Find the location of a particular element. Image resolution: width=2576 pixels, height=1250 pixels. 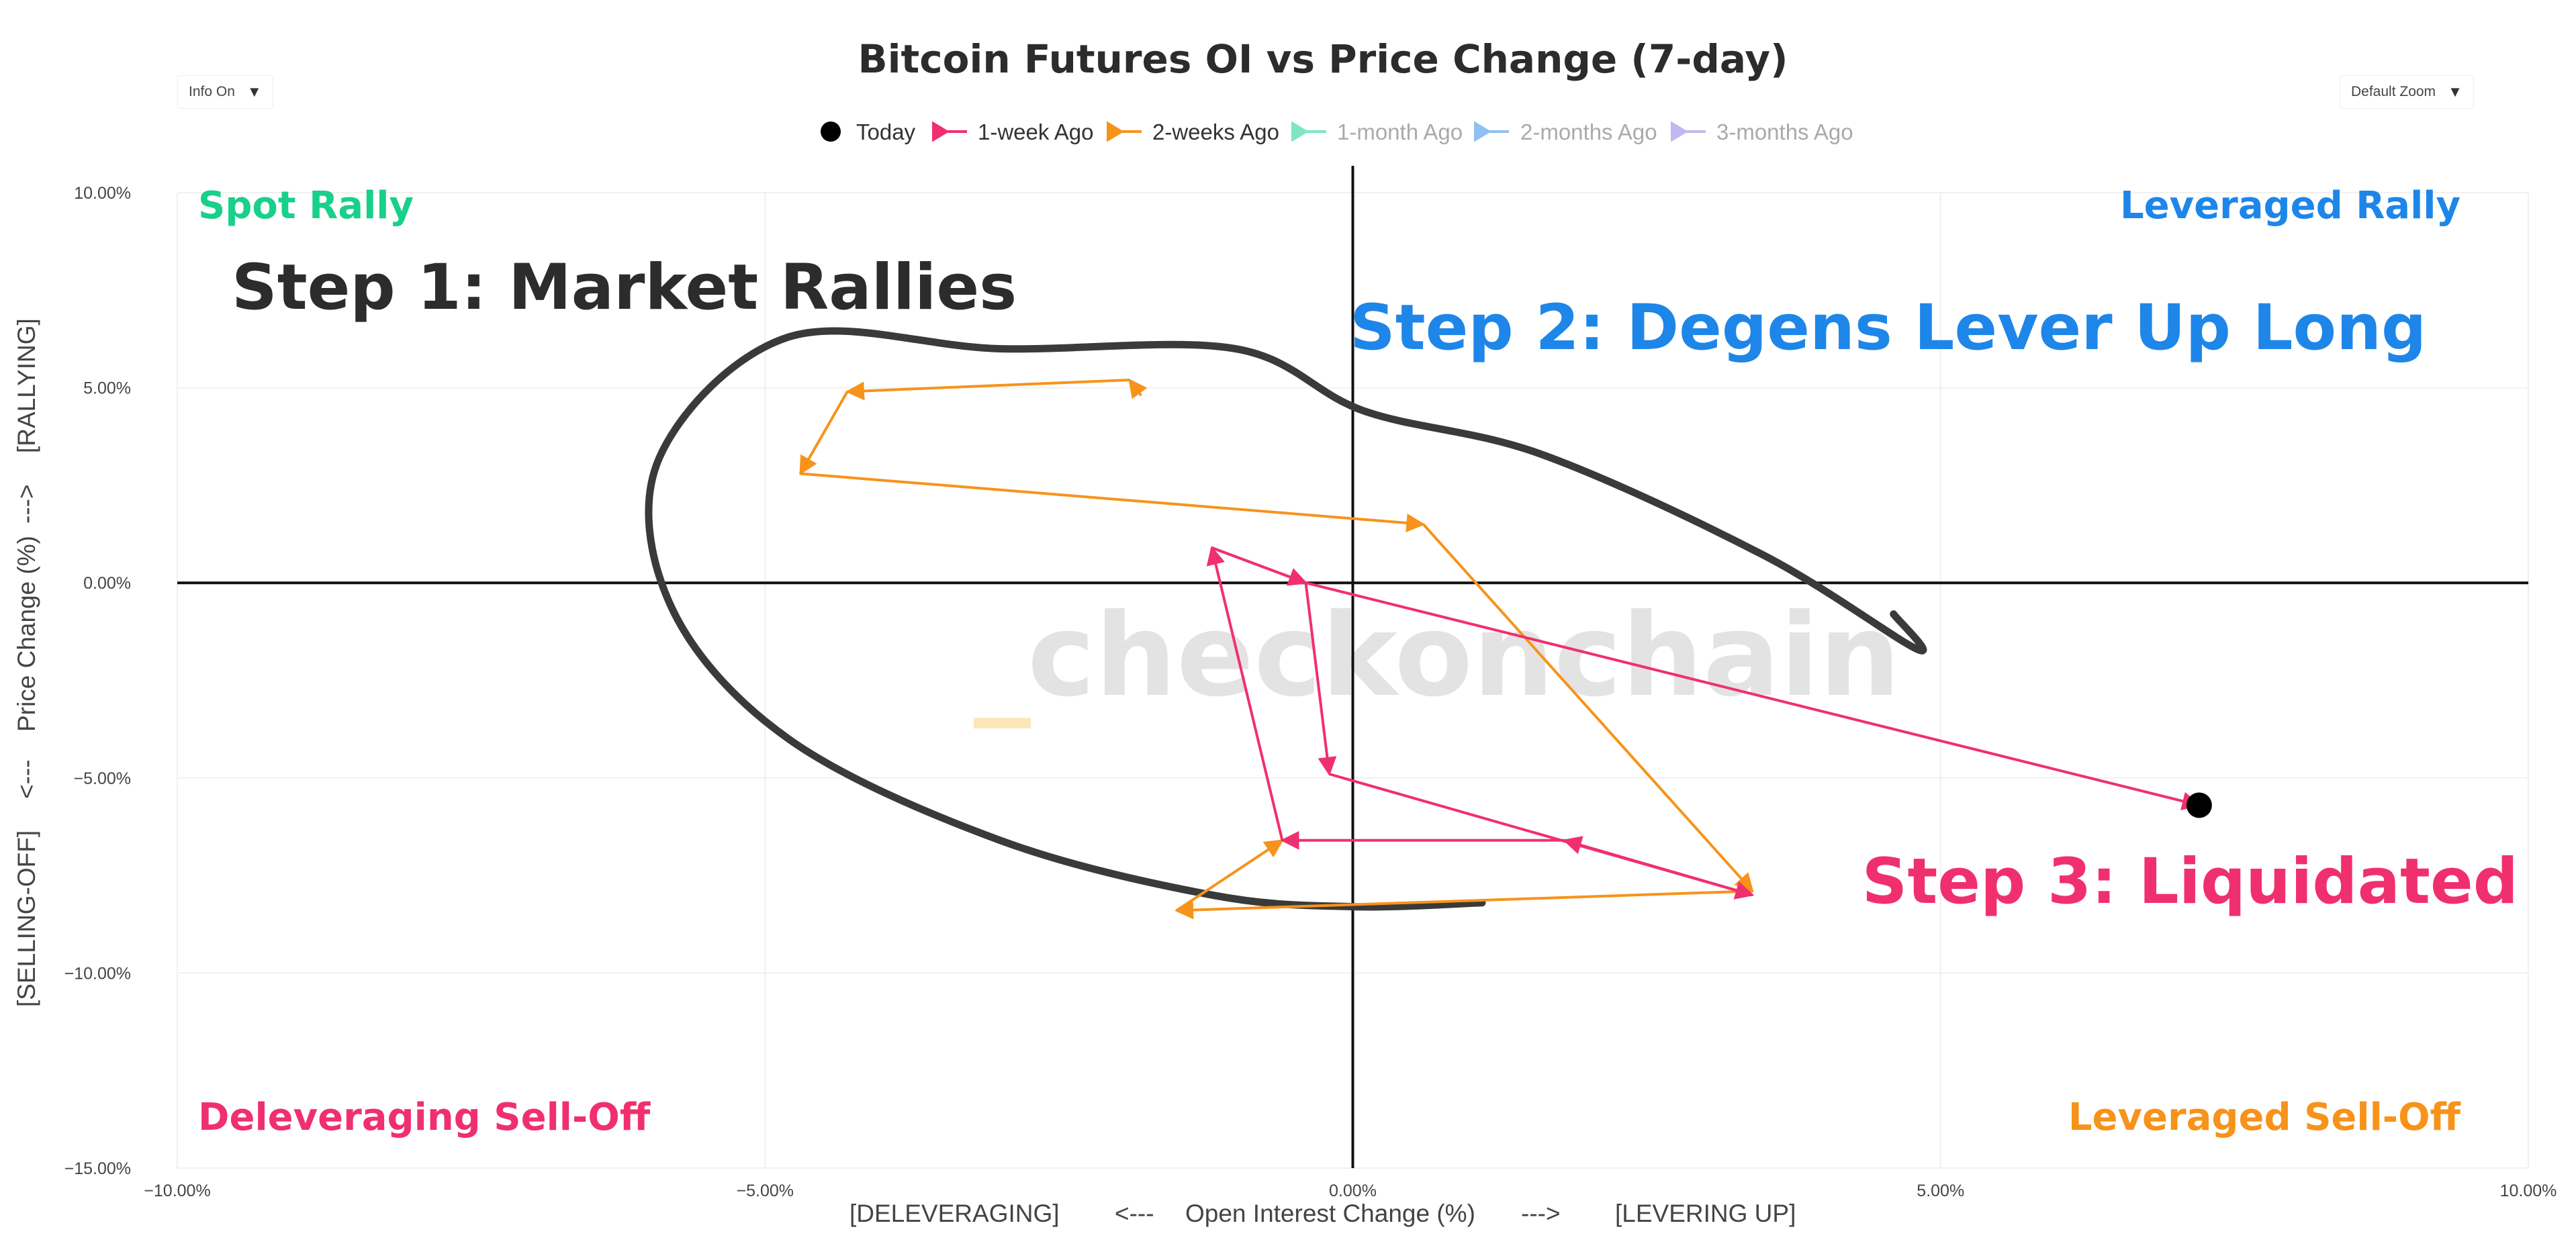

quadrant-leveraged-sell-off: Leveraged Sell-Off is located at coordinates (2264, 1117).